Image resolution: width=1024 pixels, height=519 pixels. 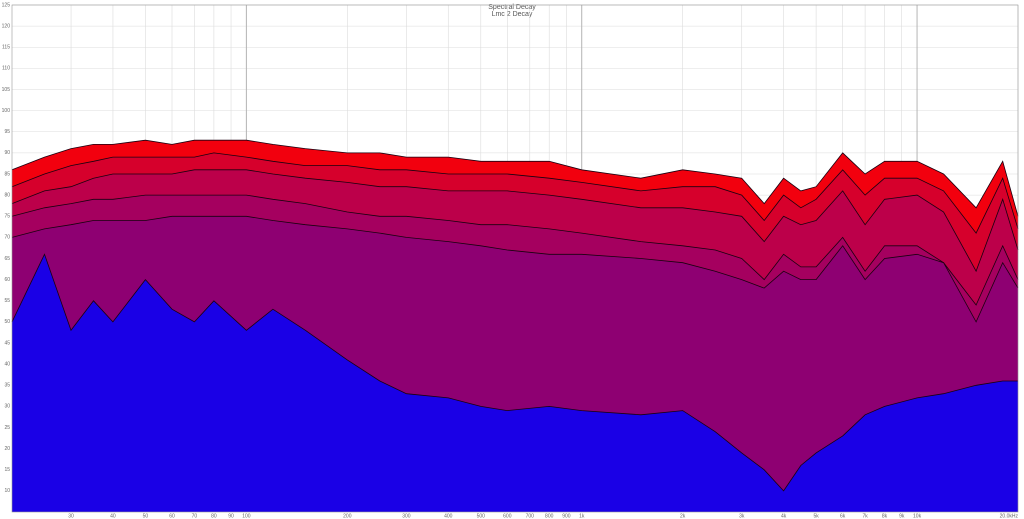 I want to click on x-tick-label: 1k, so click(x=582, y=516).